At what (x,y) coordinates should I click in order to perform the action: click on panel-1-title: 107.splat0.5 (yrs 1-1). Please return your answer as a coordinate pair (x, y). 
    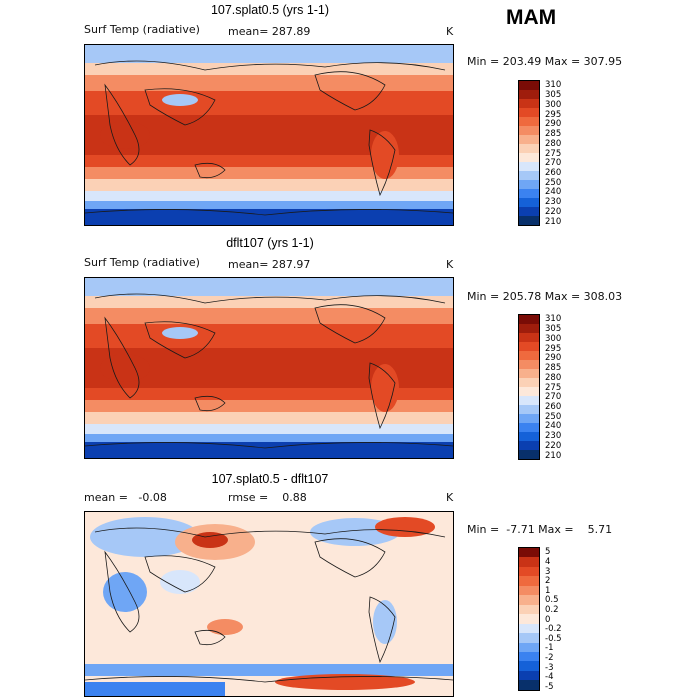
    Looking at the image, I should click on (270, 10).